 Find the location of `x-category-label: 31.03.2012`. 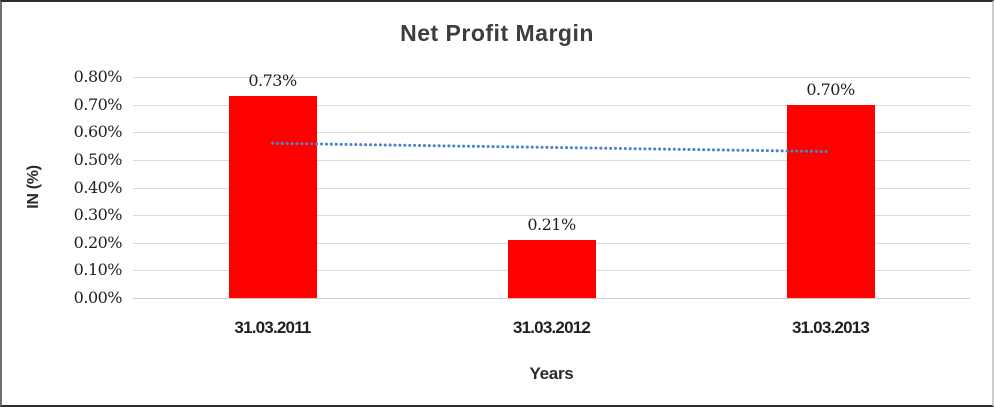

x-category-label: 31.03.2012 is located at coordinates (551, 327).